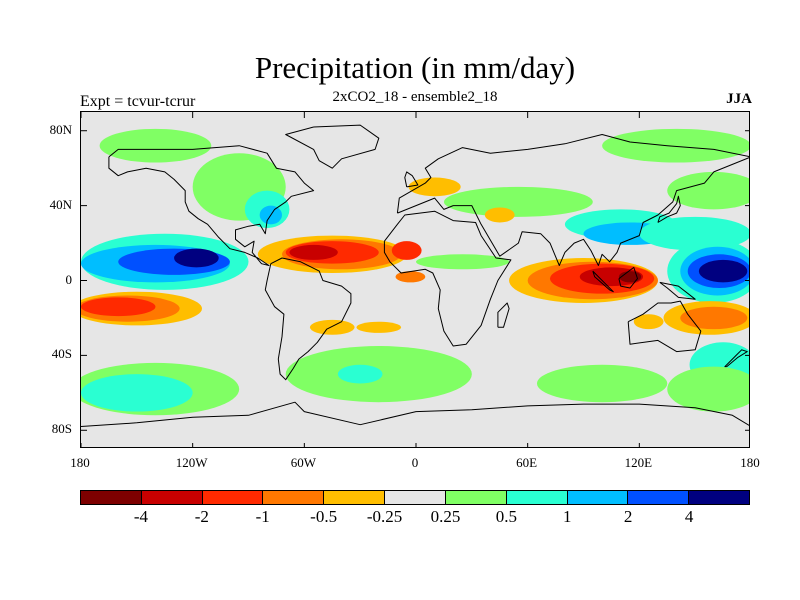 Image resolution: width=800 pixels, height=600 pixels. What do you see at coordinates (262, 516) in the screenshot?
I see `legend-label: -1` at bounding box center [262, 516].